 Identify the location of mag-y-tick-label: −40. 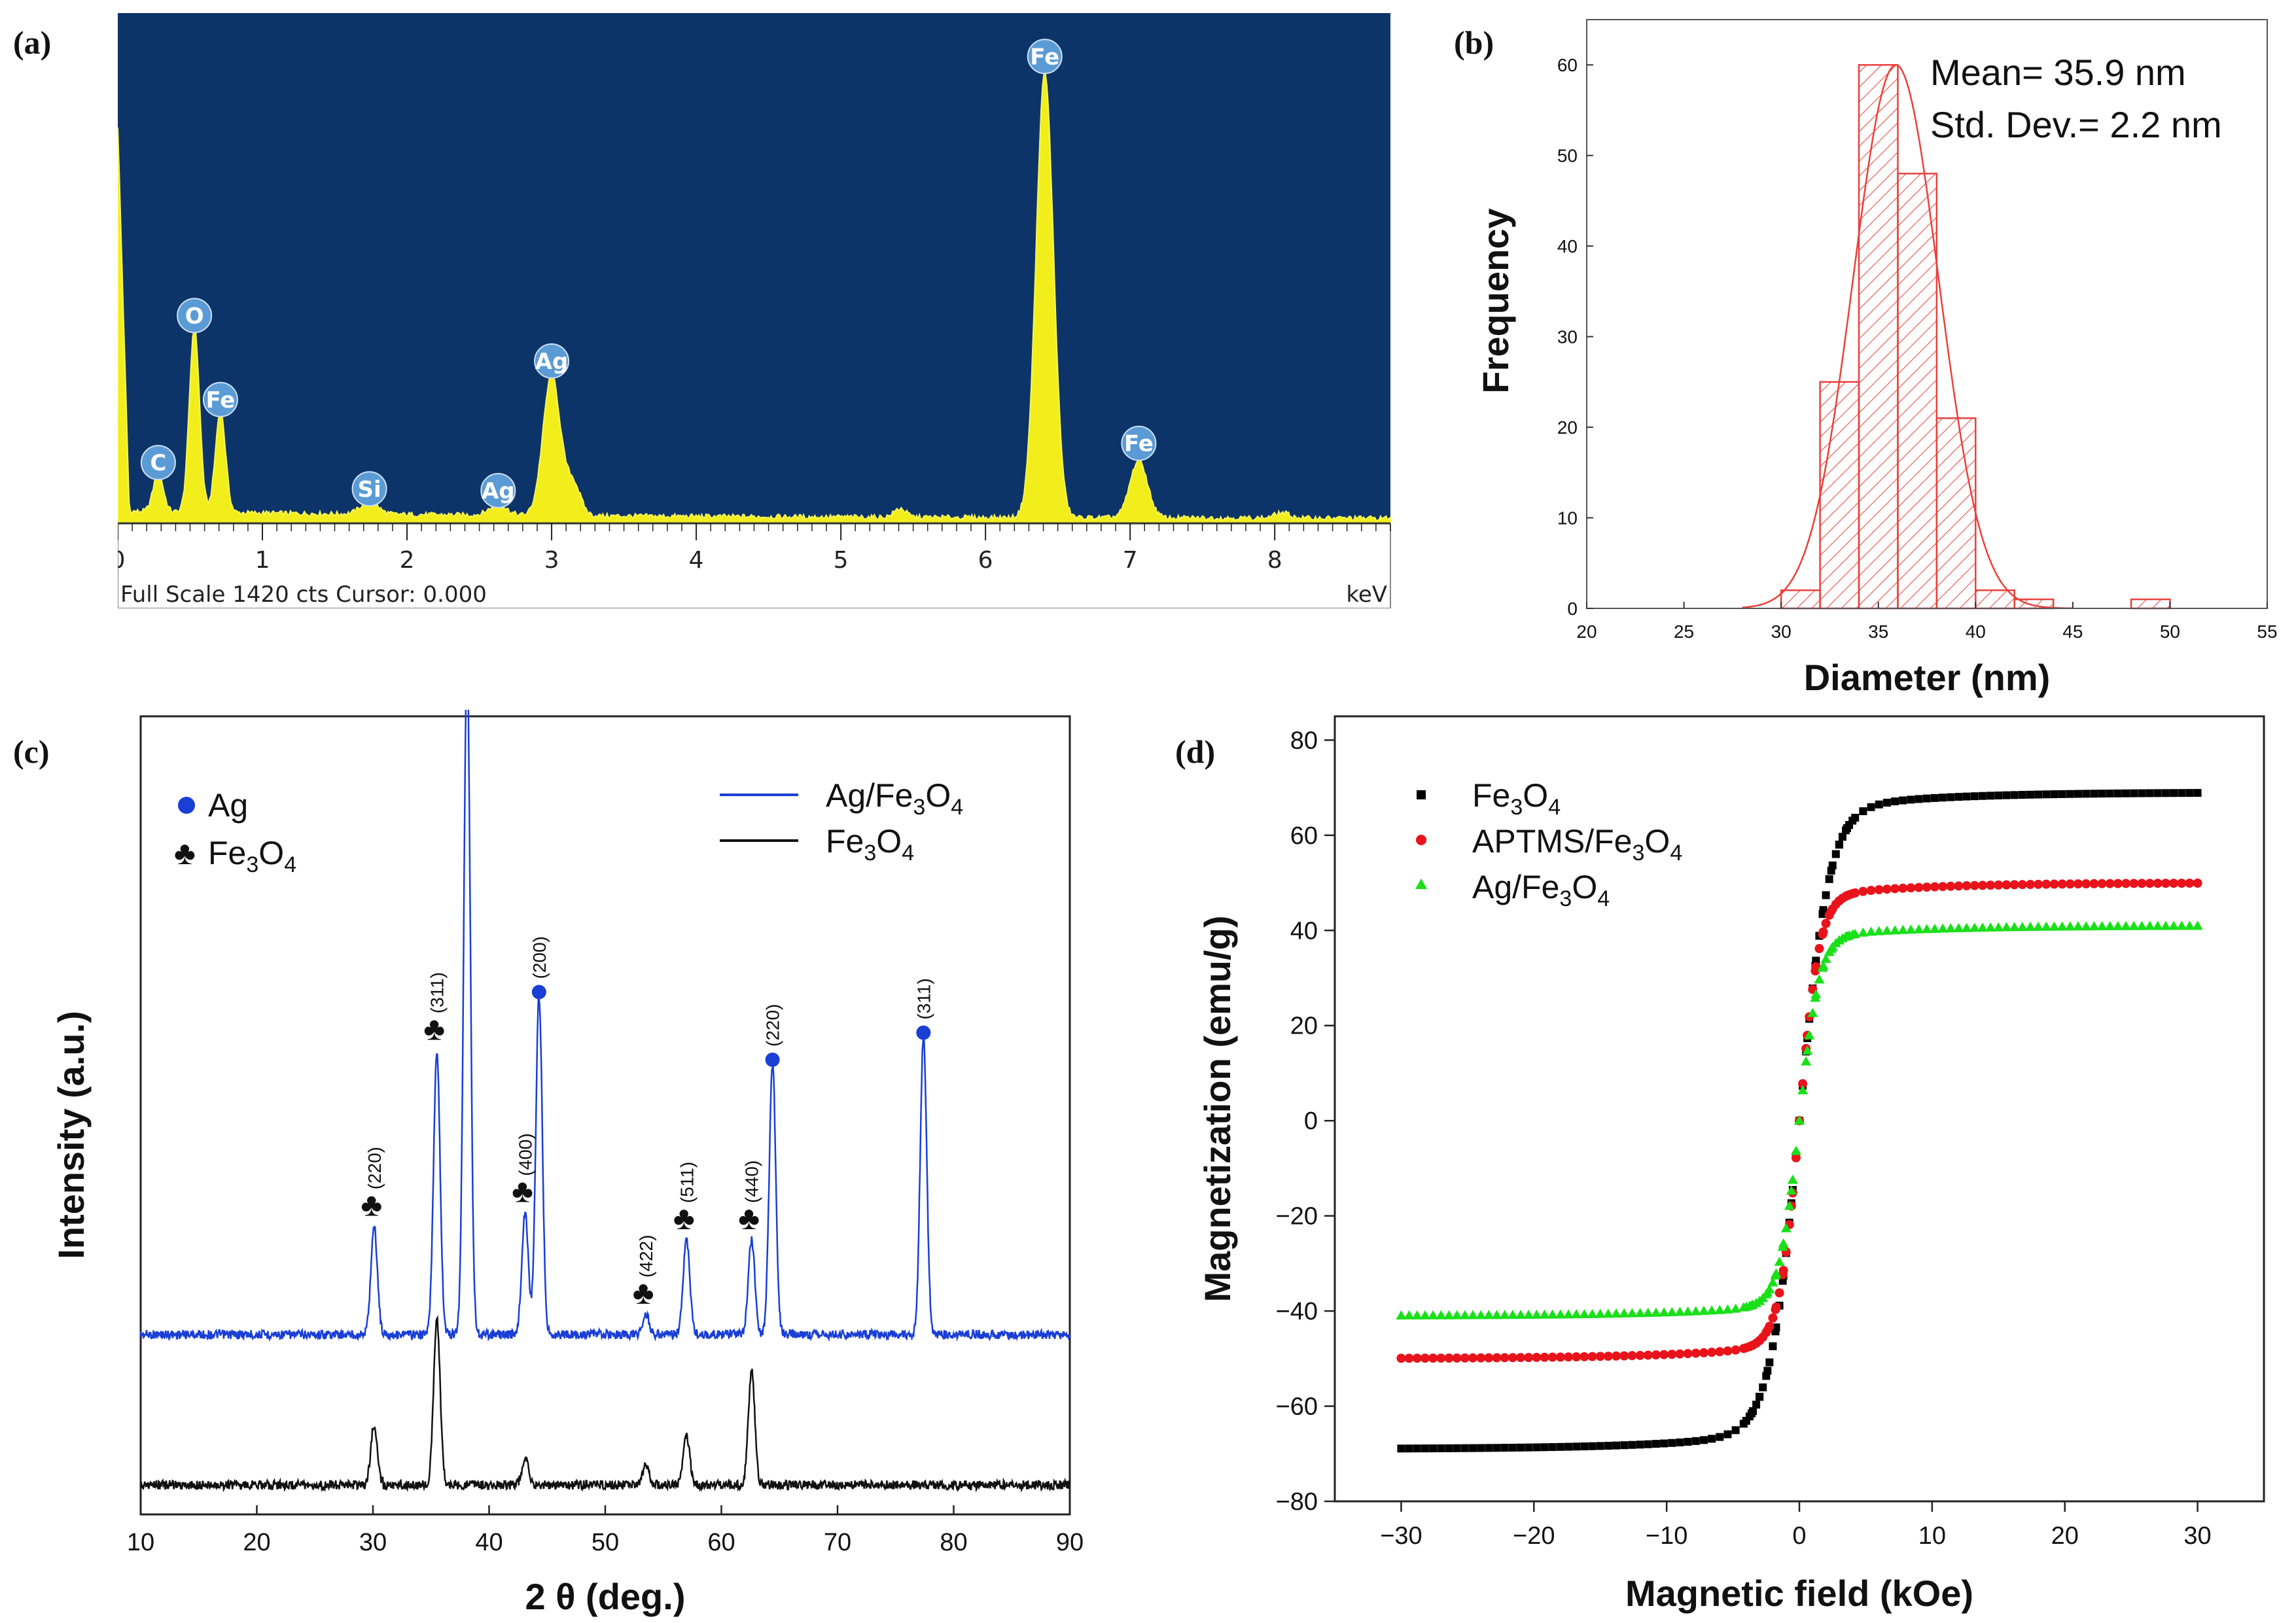
(1297, 1311).